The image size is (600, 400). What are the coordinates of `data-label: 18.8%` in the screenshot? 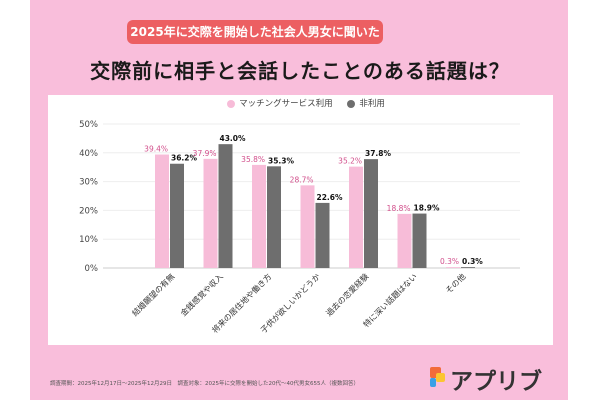 It's located at (399, 208).